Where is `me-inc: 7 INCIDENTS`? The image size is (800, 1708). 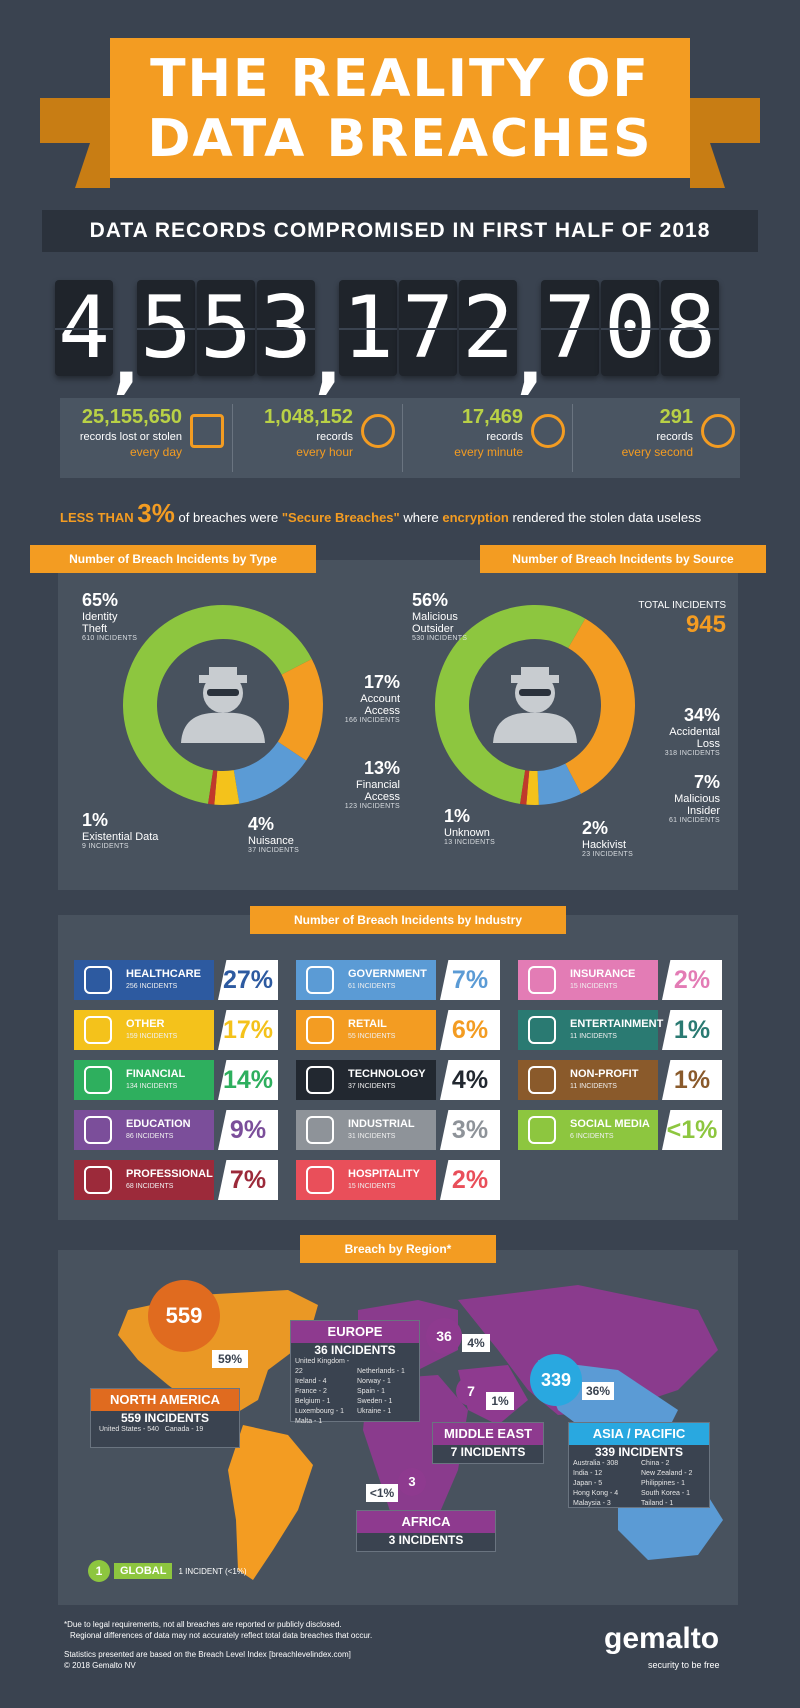 me-inc: 7 INCIDENTS is located at coordinates (488, 1452).